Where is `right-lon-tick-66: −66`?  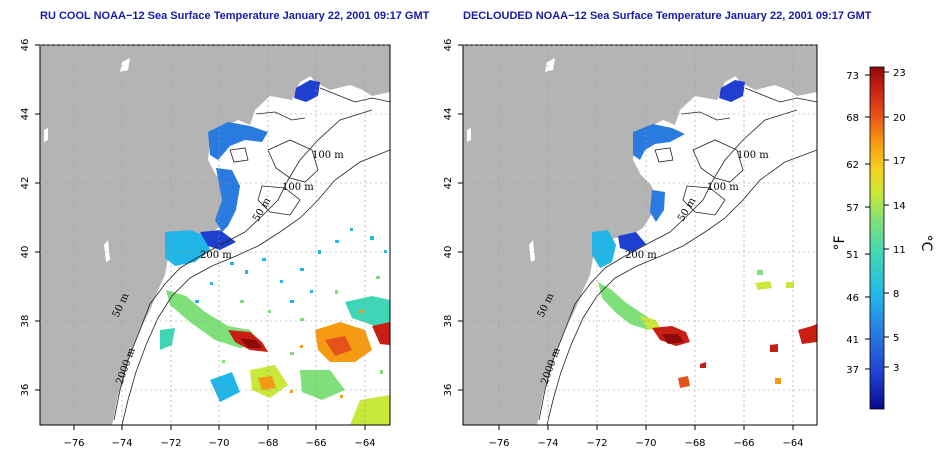 right-lon-tick-66: −66 is located at coordinates (743, 443).